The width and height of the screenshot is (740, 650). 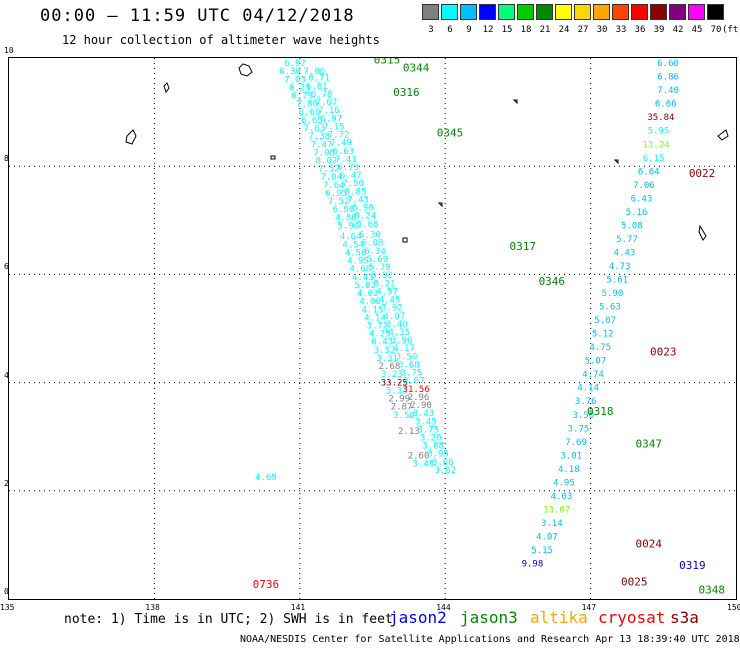 What do you see at coordinates (361, 270) in the screenshot?
I see `wave-height-label: 4.68` at bounding box center [361, 270].